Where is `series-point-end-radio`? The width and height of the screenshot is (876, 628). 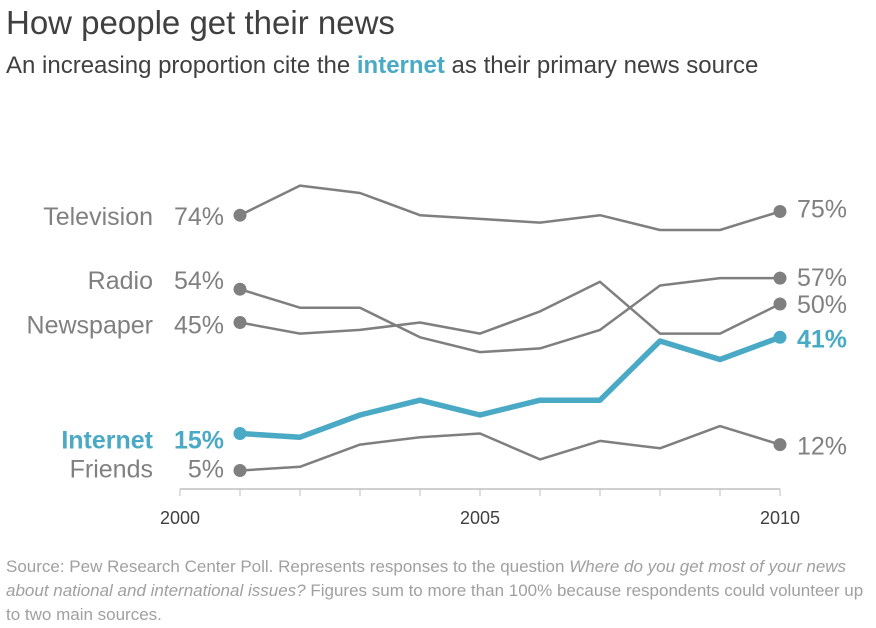
series-point-end-radio is located at coordinates (780, 278).